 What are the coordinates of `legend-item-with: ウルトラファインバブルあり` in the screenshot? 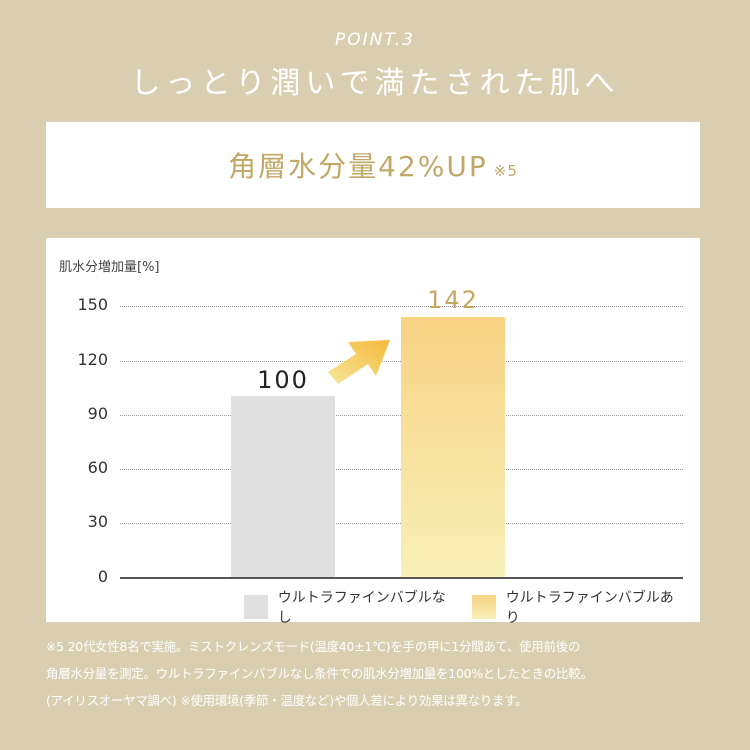 It's located at (579, 607).